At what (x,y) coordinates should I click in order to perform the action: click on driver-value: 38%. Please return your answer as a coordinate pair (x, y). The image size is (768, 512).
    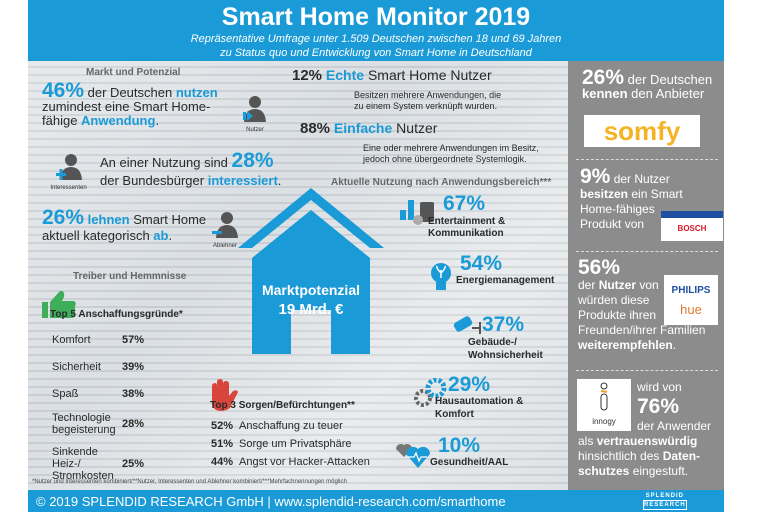
    Looking at the image, I should click on (133, 394).